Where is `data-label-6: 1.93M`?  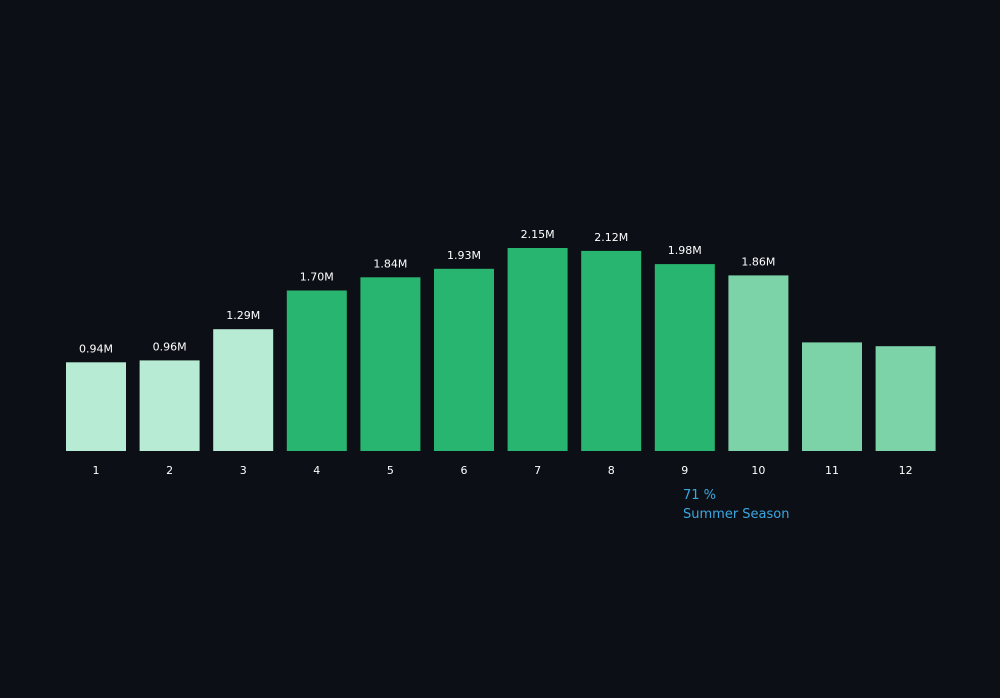 data-label-6: 1.93M is located at coordinates (464, 255).